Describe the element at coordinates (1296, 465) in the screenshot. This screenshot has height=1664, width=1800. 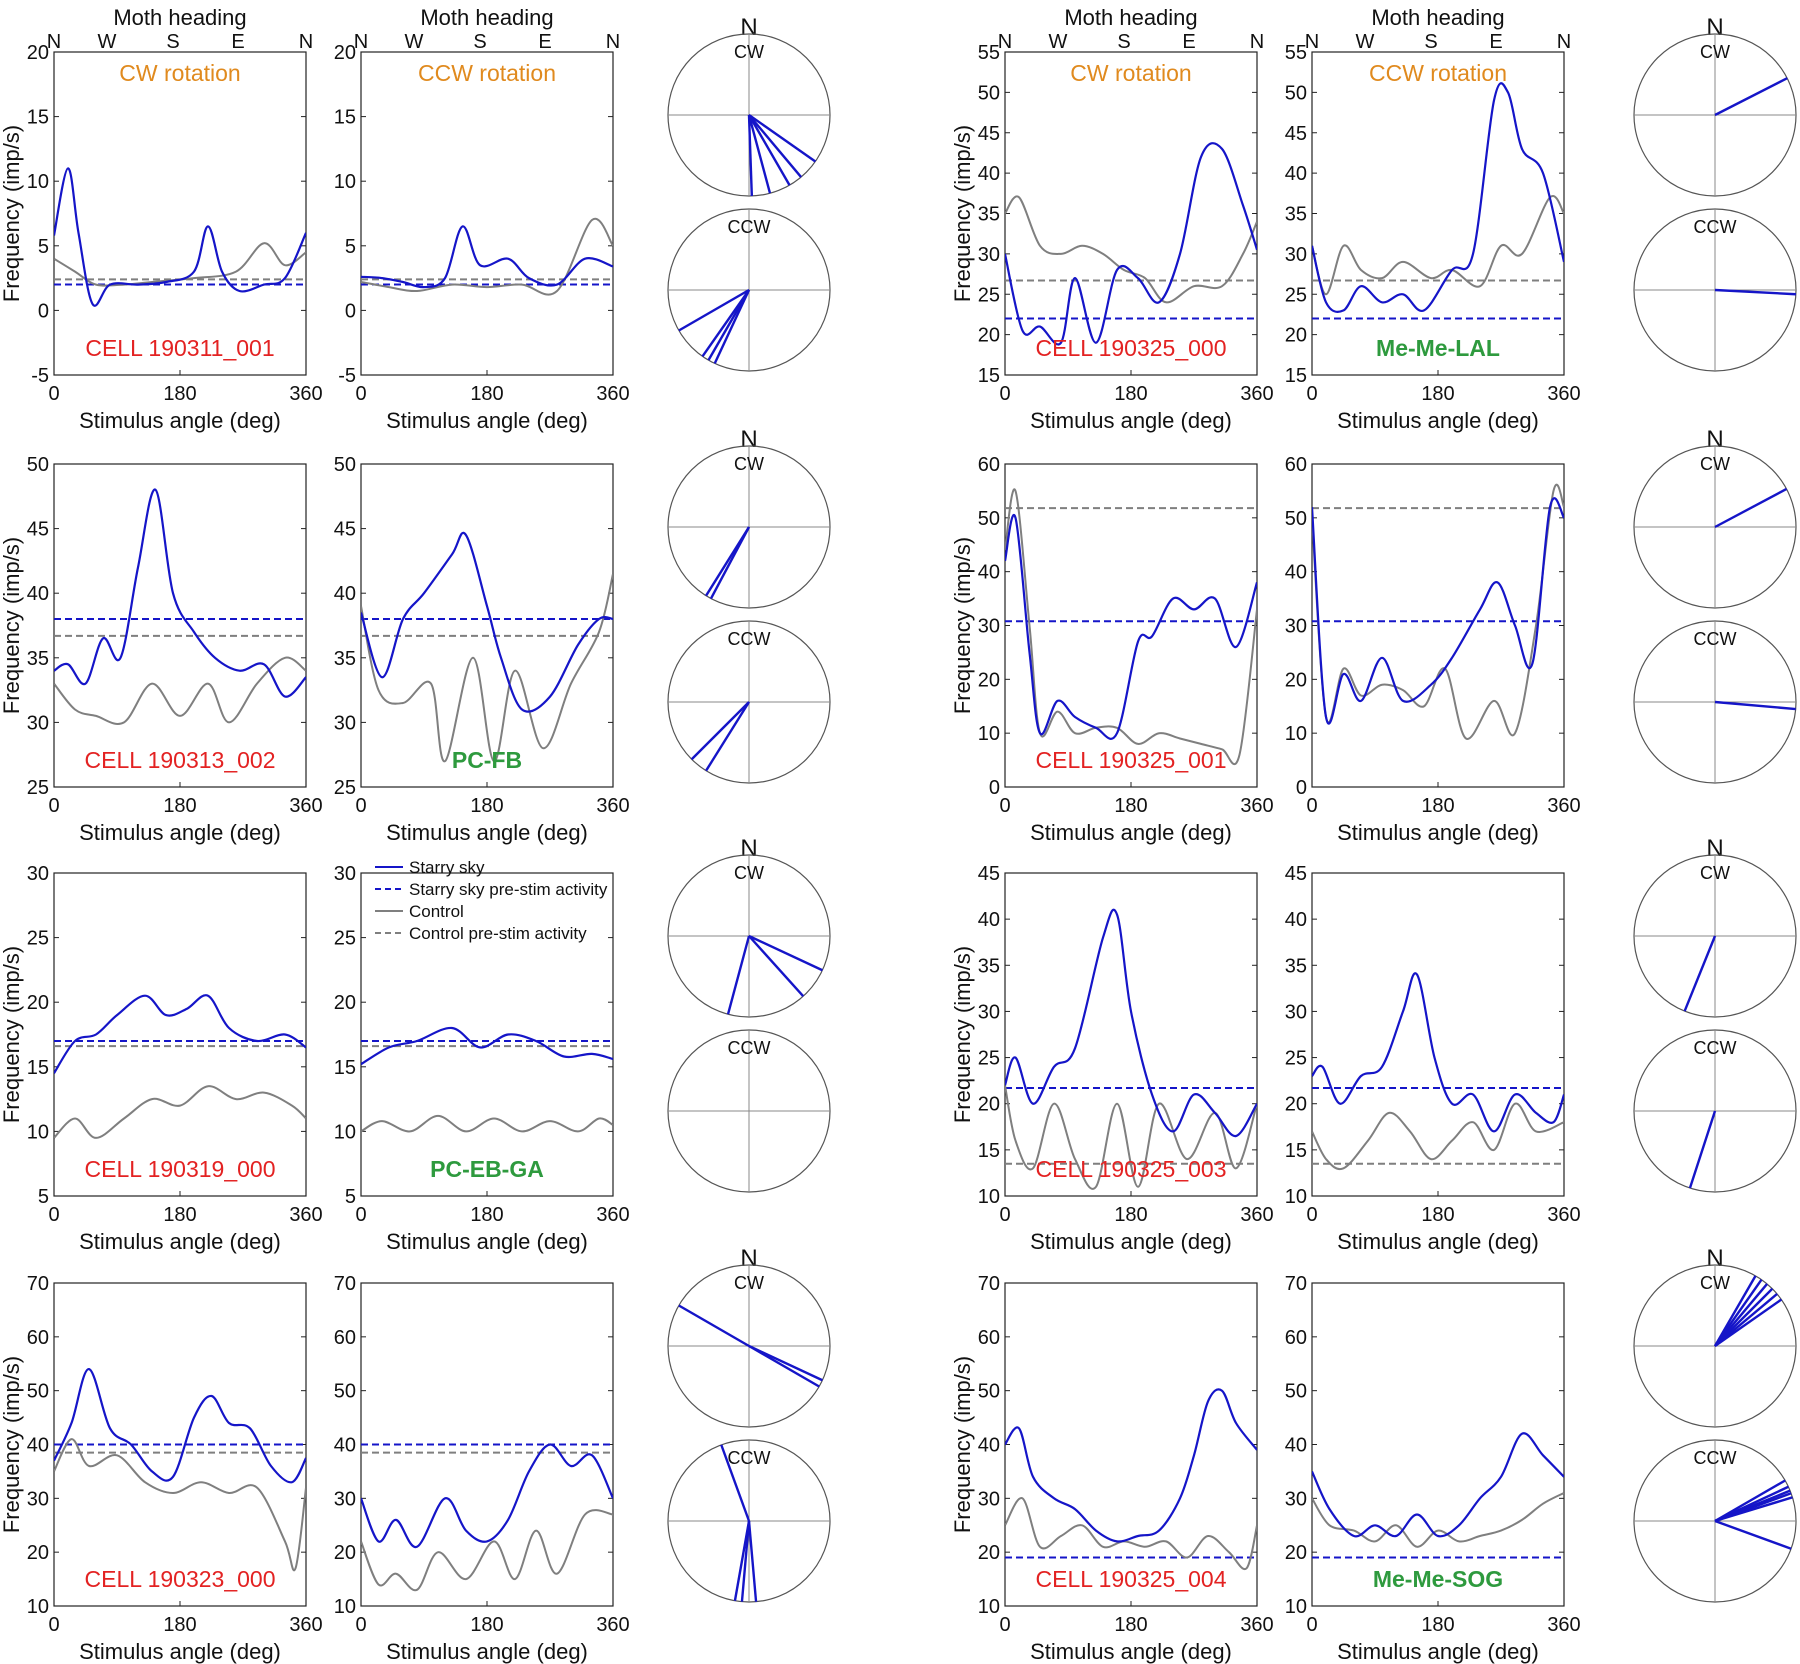
I see `y-tick-label: 60` at that location.